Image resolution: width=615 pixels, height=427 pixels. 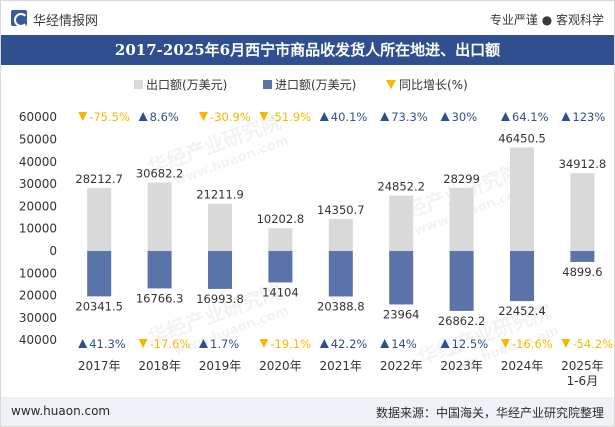 What do you see at coordinates (401, 314) in the screenshot?
I see `import-value-label: 23964` at bounding box center [401, 314].